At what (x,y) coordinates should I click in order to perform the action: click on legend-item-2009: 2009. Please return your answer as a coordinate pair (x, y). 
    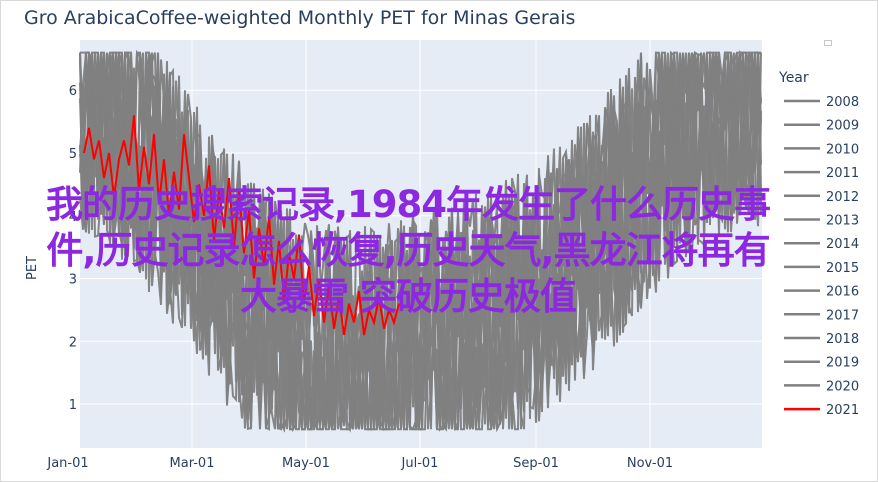
    Looking at the image, I should click on (842, 126).